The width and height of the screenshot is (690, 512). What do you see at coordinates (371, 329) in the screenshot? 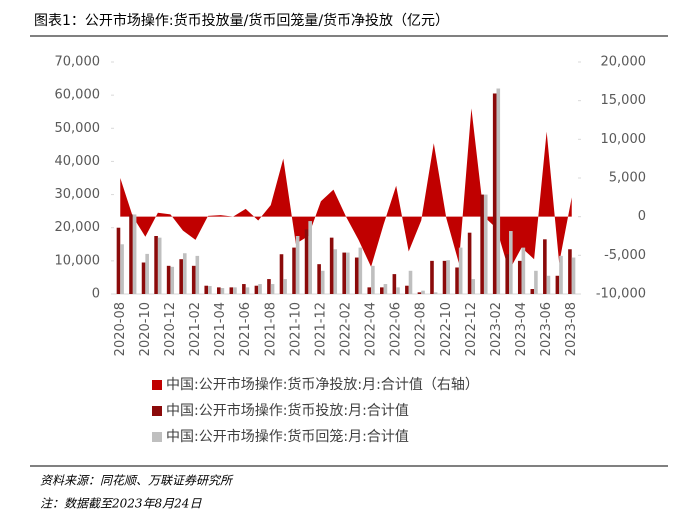
I see `x-tick-label: 2022-04` at bounding box center [371, 329].